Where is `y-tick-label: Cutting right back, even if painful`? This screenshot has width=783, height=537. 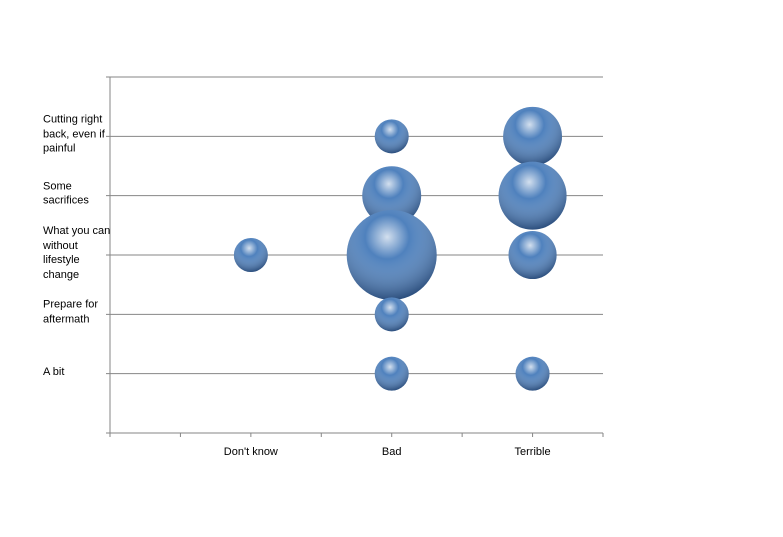 y-tick-label: Cutting right back, even if painful is located at coordinates (74, 134).